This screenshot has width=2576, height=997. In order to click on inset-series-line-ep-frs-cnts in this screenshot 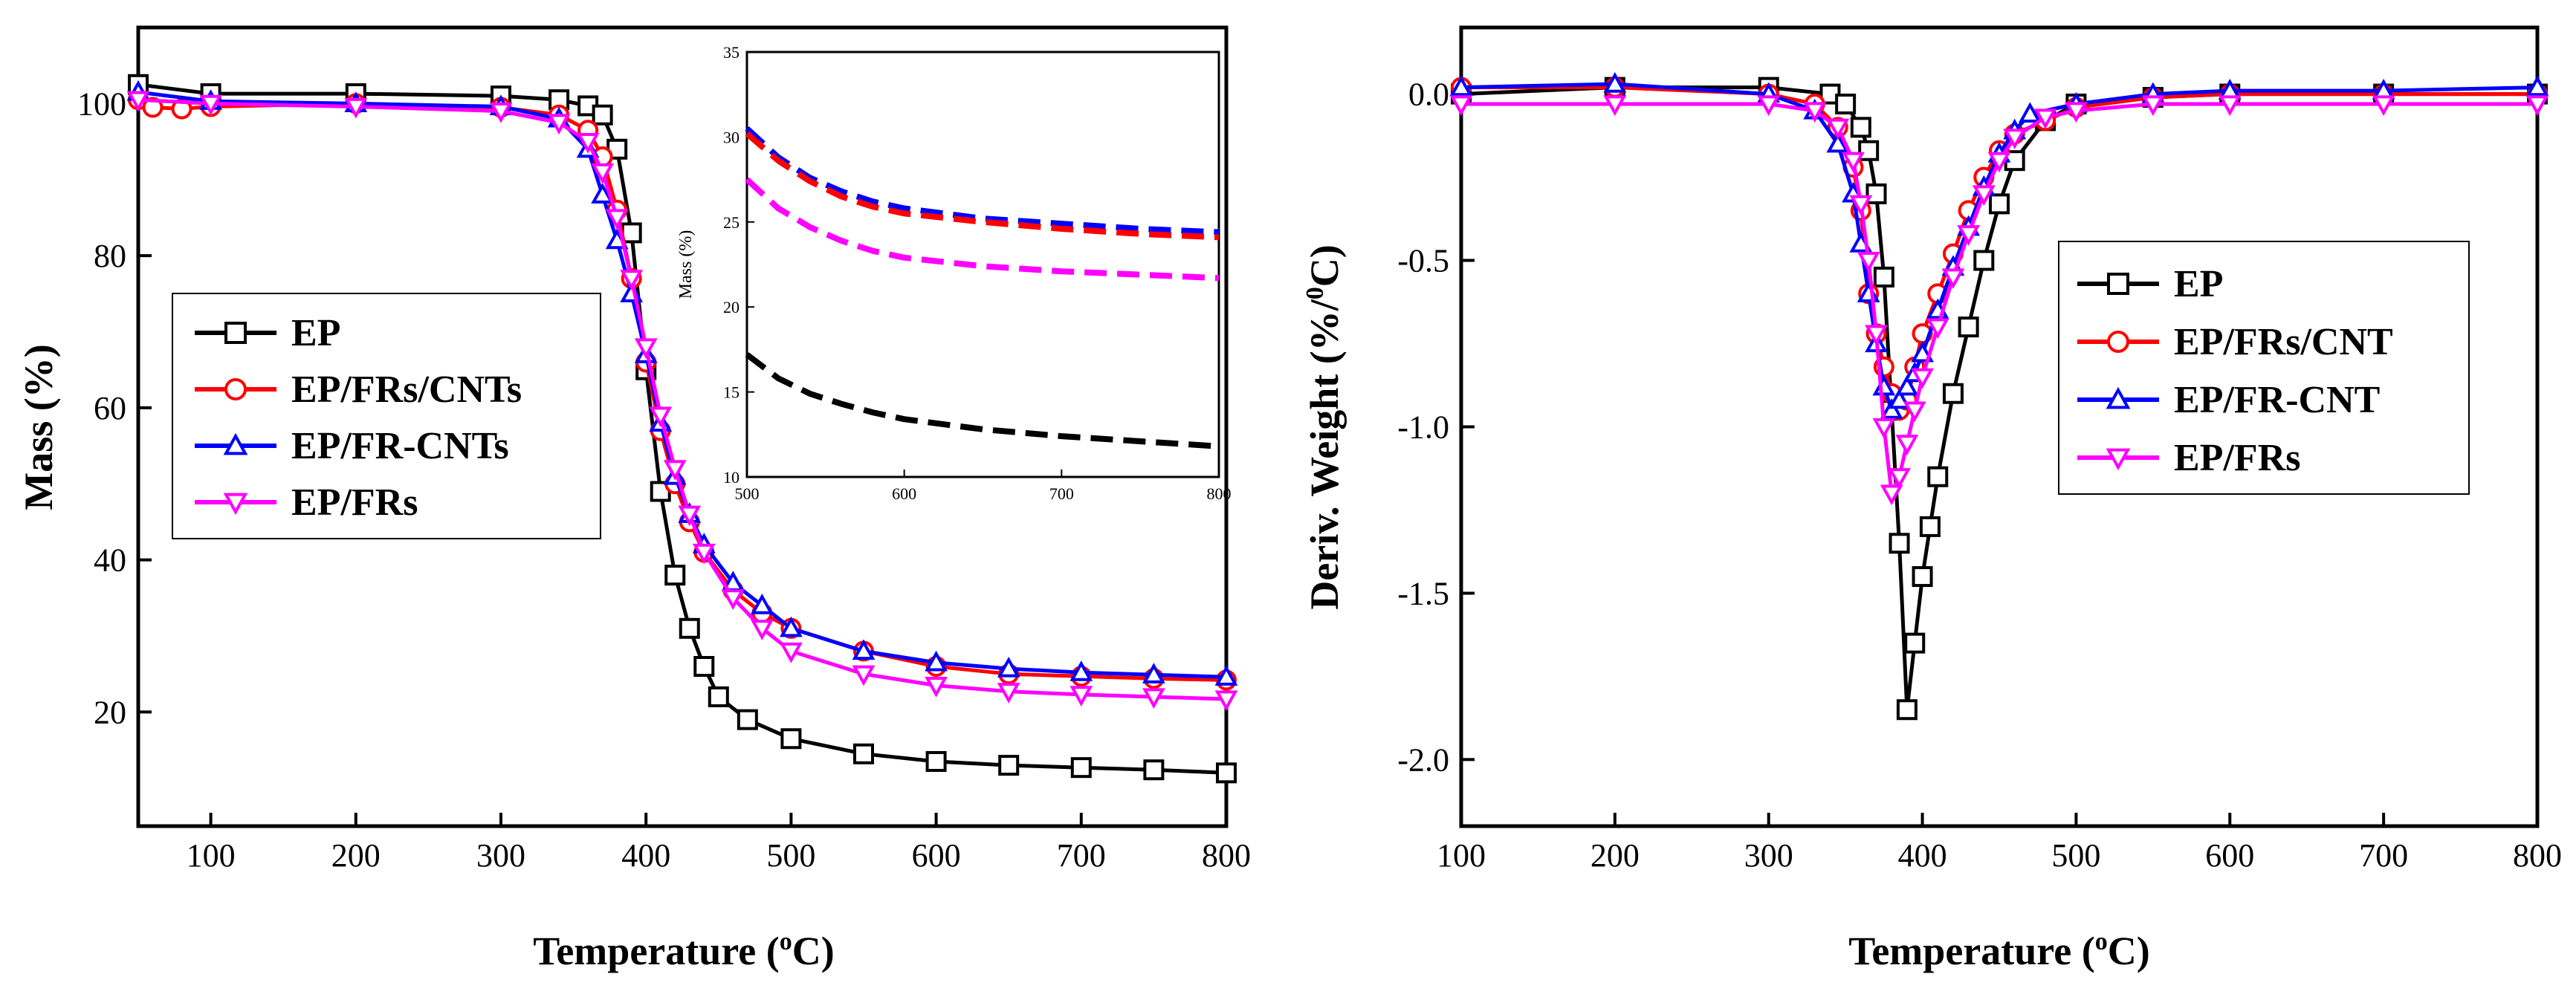, I will do `click(983, 186)`.